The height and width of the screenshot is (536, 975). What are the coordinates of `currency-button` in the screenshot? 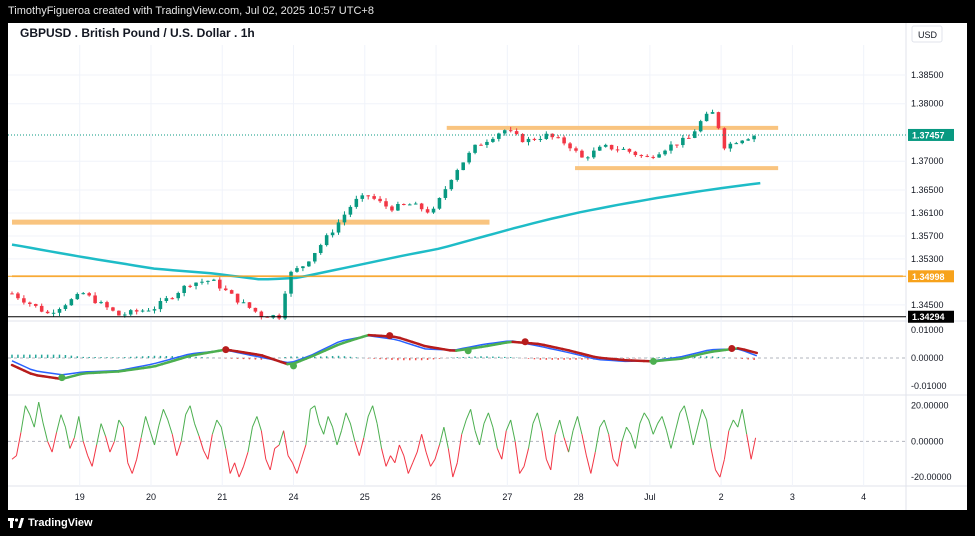 It's located at (927, 34).